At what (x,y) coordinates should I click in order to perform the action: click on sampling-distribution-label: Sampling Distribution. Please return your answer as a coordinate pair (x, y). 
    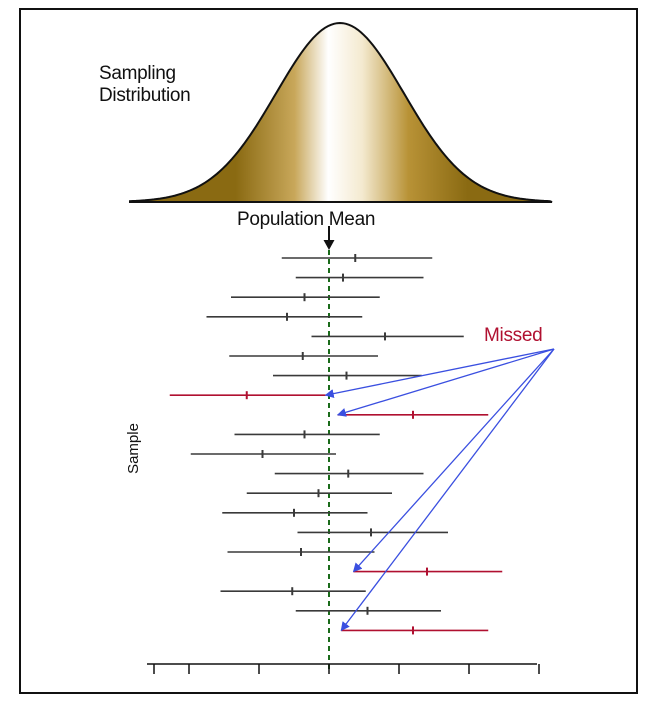
    Looking at the image, I should click on (169, 85).